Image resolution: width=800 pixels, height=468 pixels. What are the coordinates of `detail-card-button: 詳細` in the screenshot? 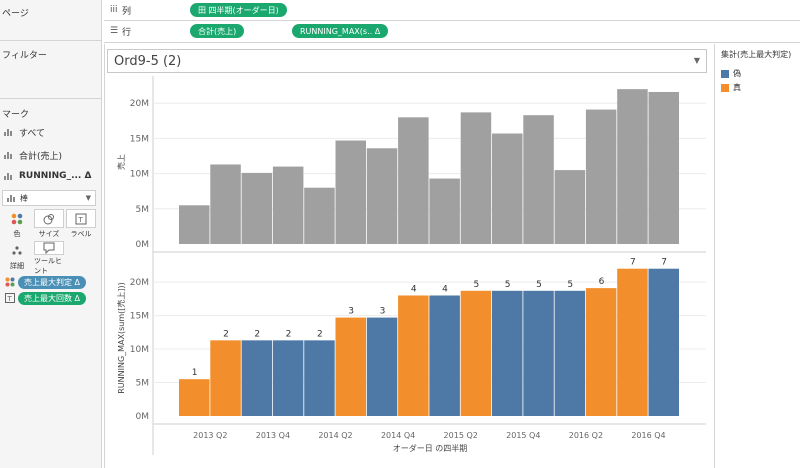 It's located at (17, 256).